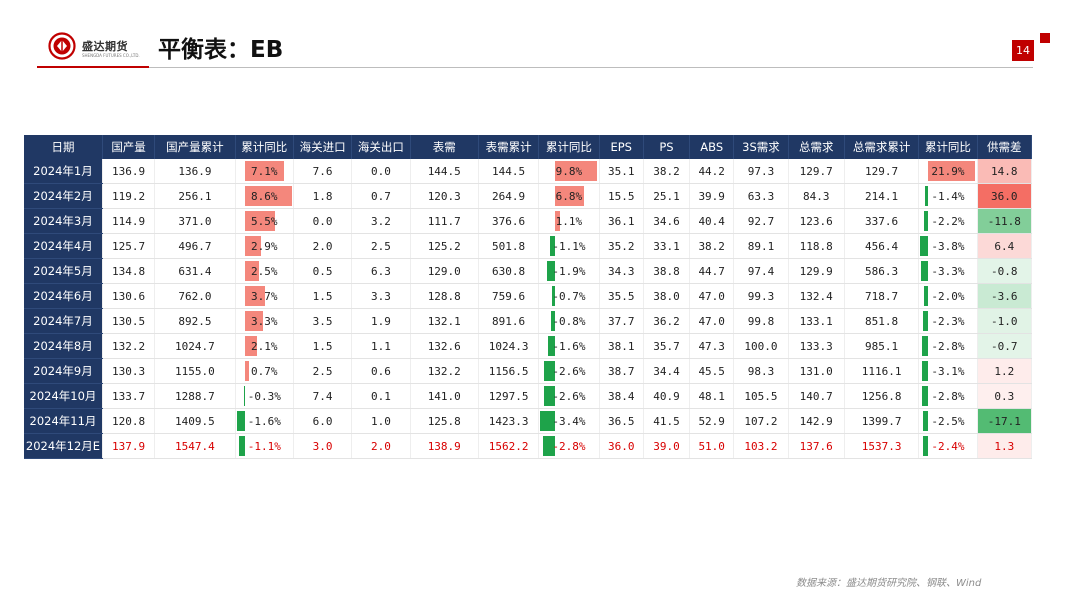 The height and width of the screenshot is (608, 1080). I want to click on cell-abs: 40.4, so click(712, 221).